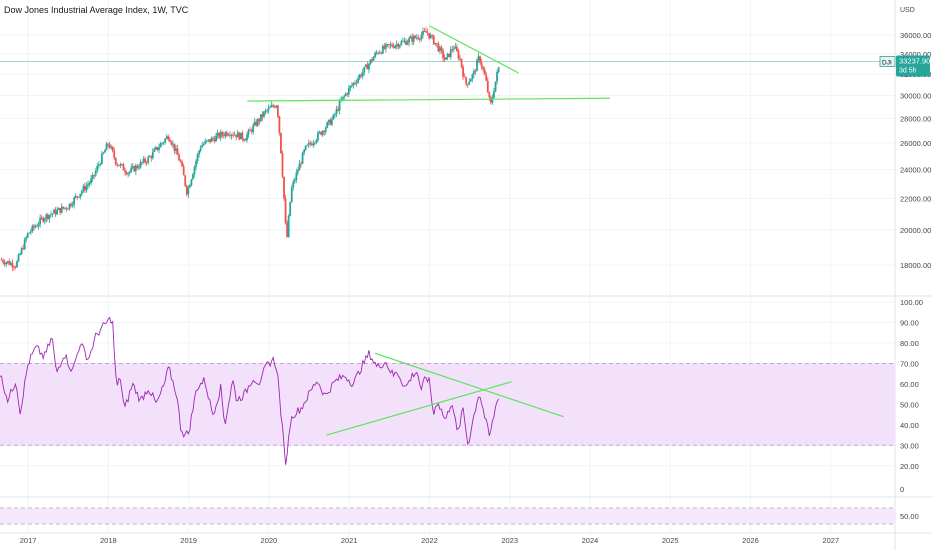  Describe the element at coordinates (913, 66) in the screenshot. I see `last-price-badge` at that location.